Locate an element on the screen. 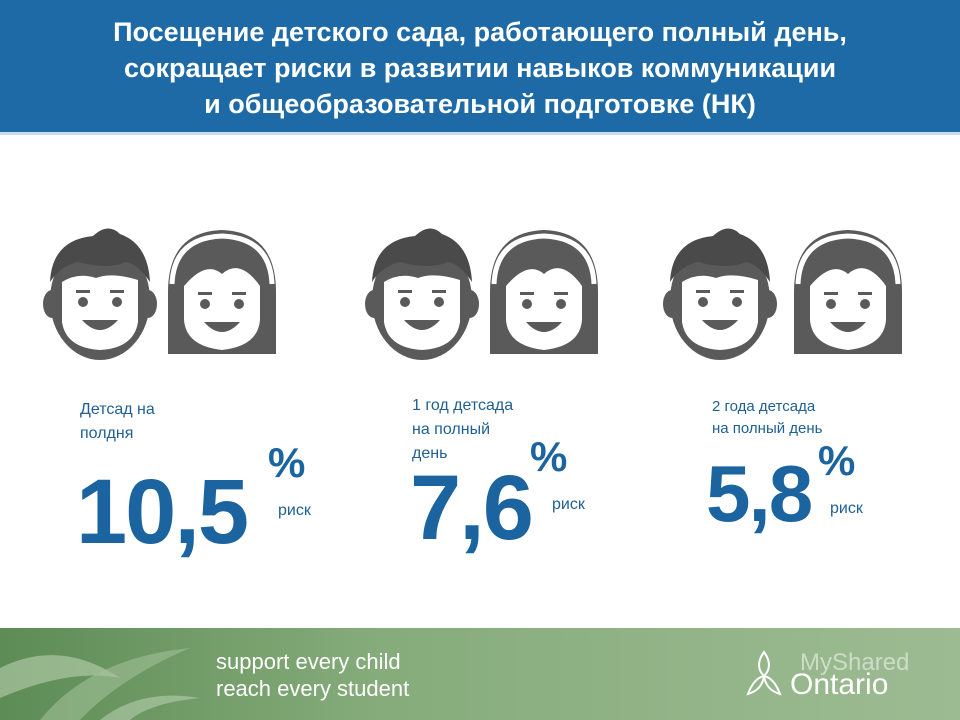 The height and width of the screenshot is (720, 960). leaf-decoration-icon is located at coordinates (100, 684).